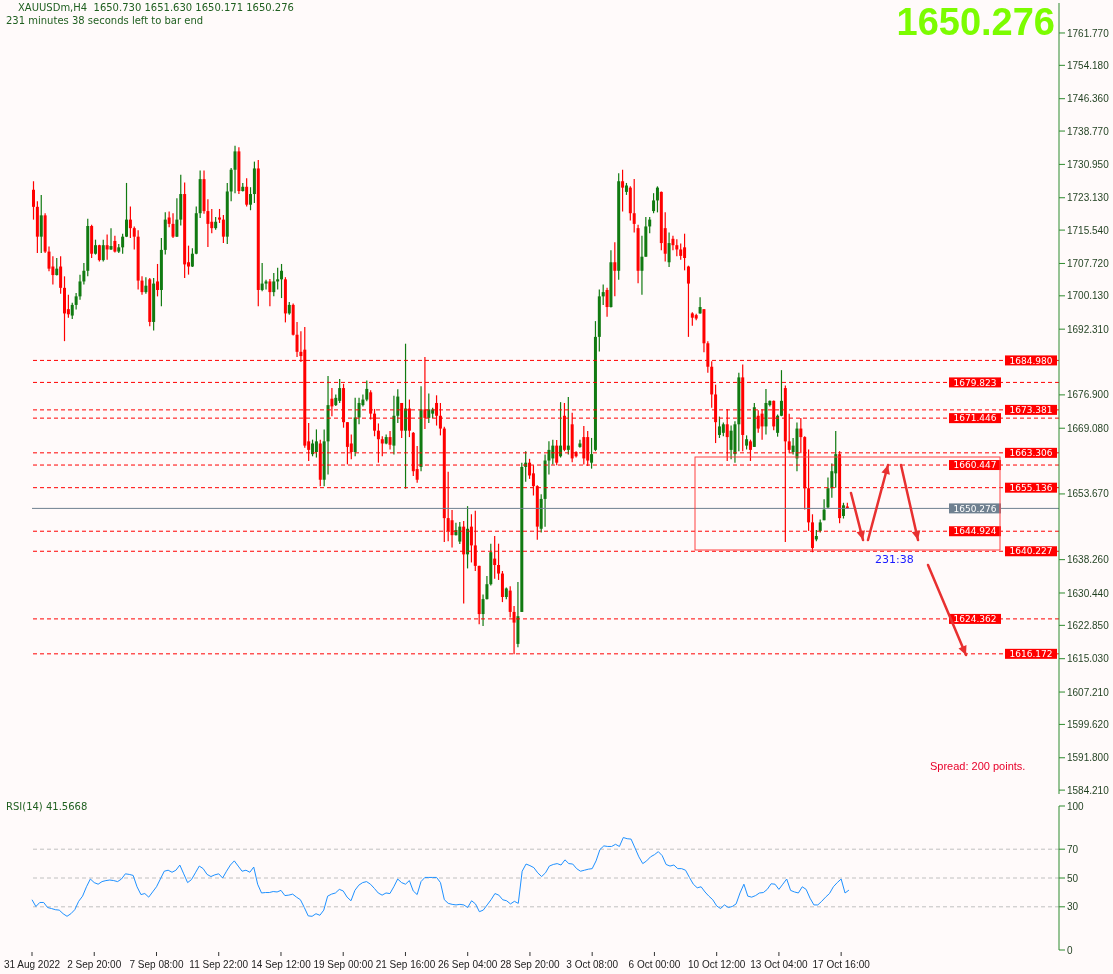 Image resolution: width=1113 pixels, height=974 pixels. Describe the element at coordinates (592, 964) in the screenshot. I see `x-tick-label: 3 Oct 08:00` at that location.